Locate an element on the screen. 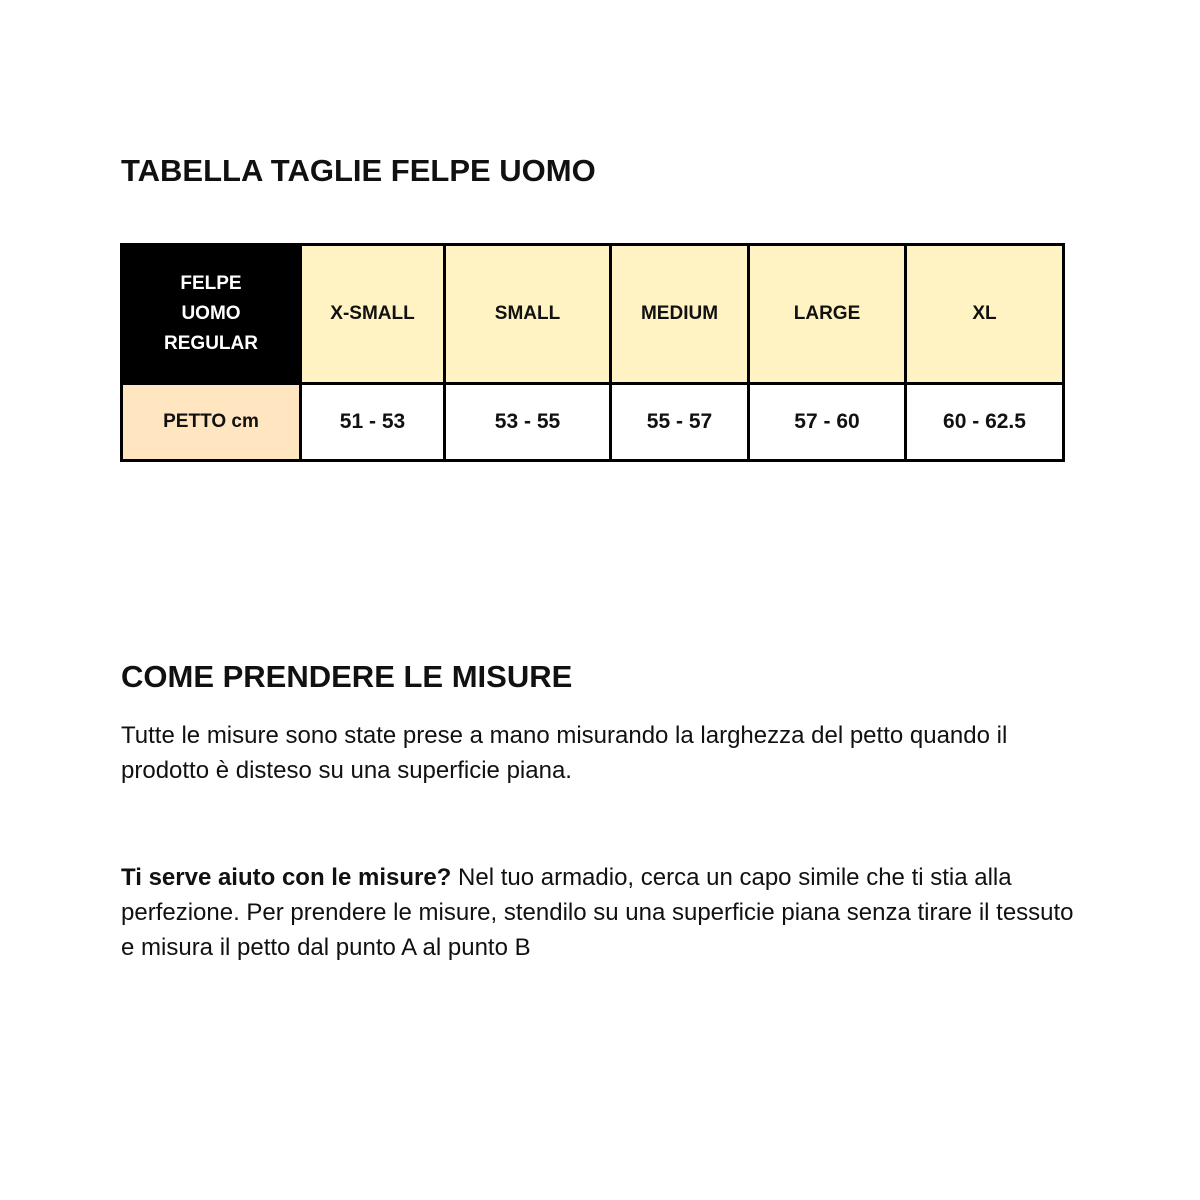  corner-cell: FELPE UOMO REGULAR is located at coordinates (211, 314).